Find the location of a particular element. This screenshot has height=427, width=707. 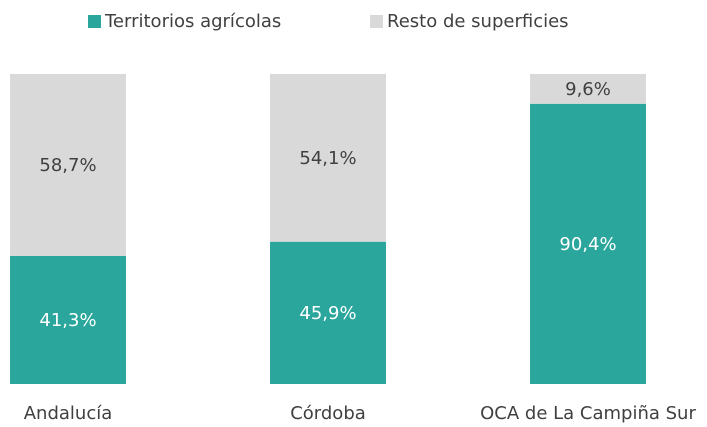

data-label: 90,4% is located at coordinates (587, 244).